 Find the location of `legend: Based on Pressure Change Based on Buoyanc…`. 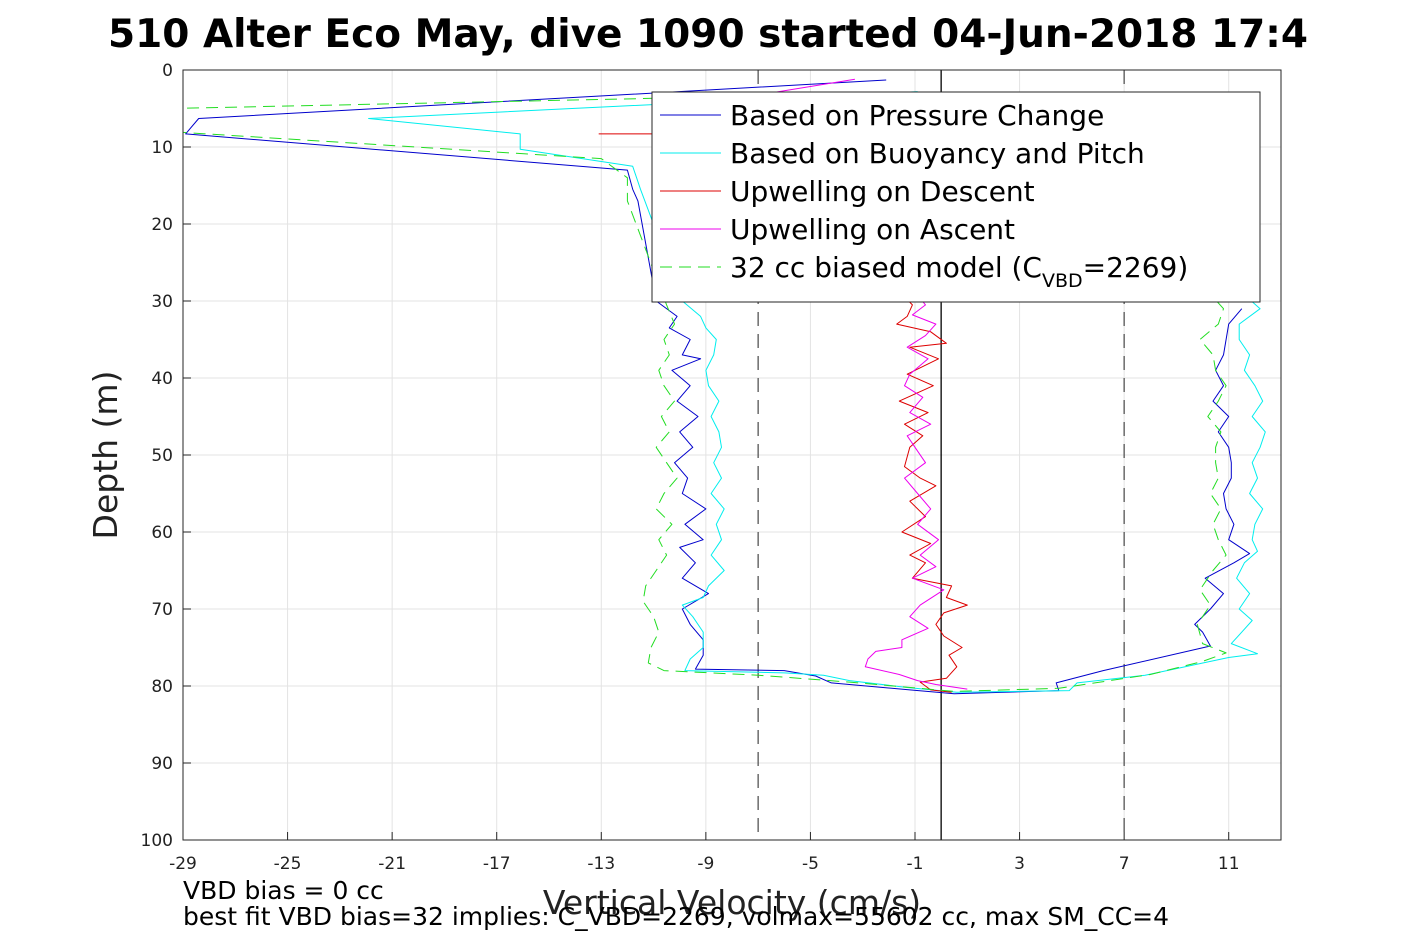

legend: Based on Pressure Change Based on Buoyanc… is located at coordinates (956, 197).